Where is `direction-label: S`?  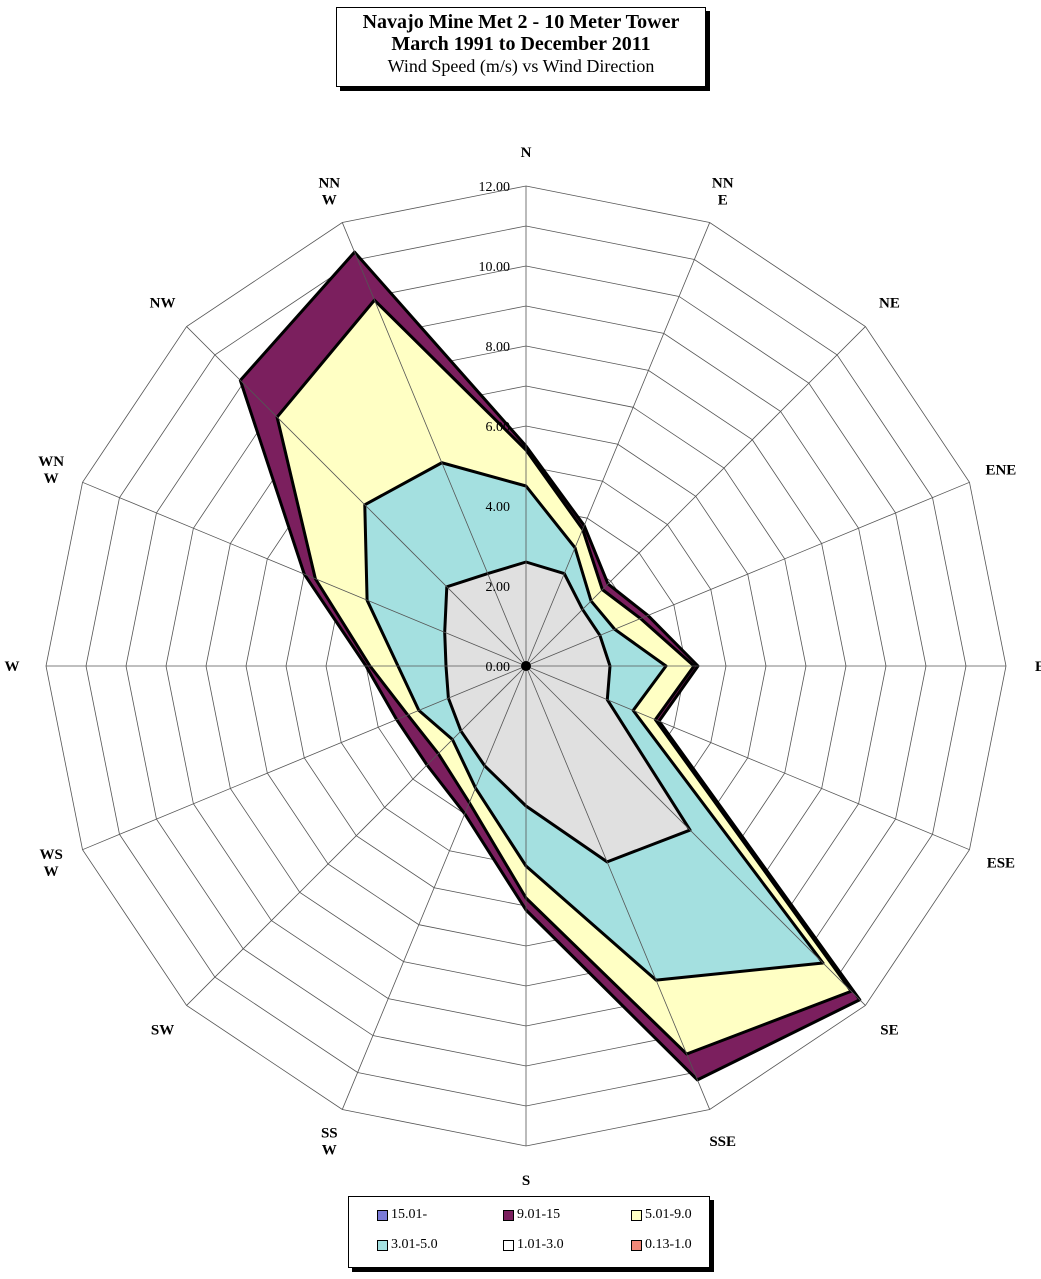
direction-label: S is located at coordinates (526, 1181).